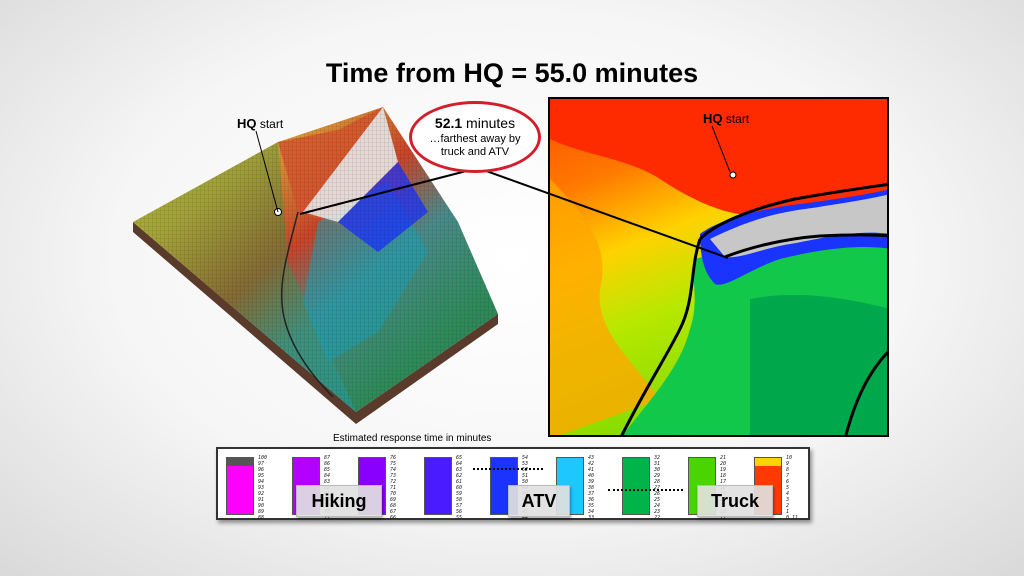  Describe the element at coordinates (261, 500) in the screenshot. I see `legend-number: 91` at that location.